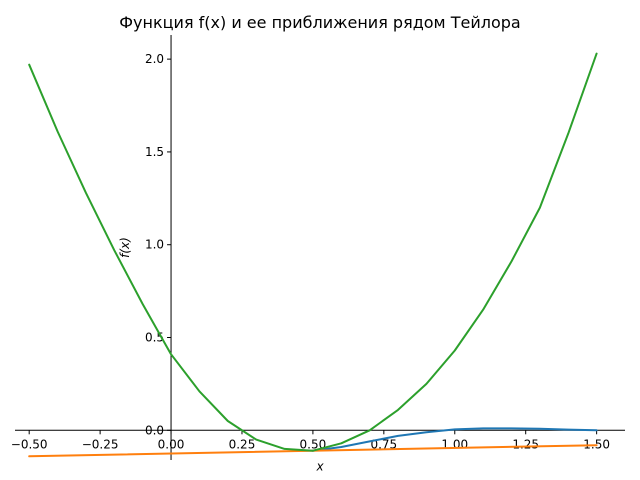  Describe the element at coordinates (313, 444) in the screenshot. I see `x-tick-label: 0.50` at that location.